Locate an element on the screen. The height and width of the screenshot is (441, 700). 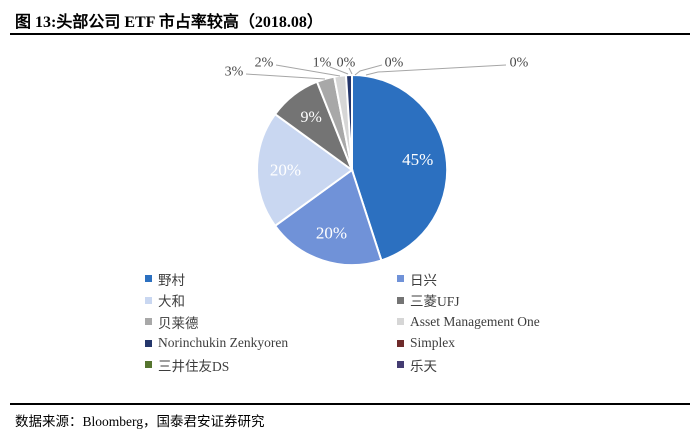
legend-item: Asset Management One is located at coordinates (468, 322).